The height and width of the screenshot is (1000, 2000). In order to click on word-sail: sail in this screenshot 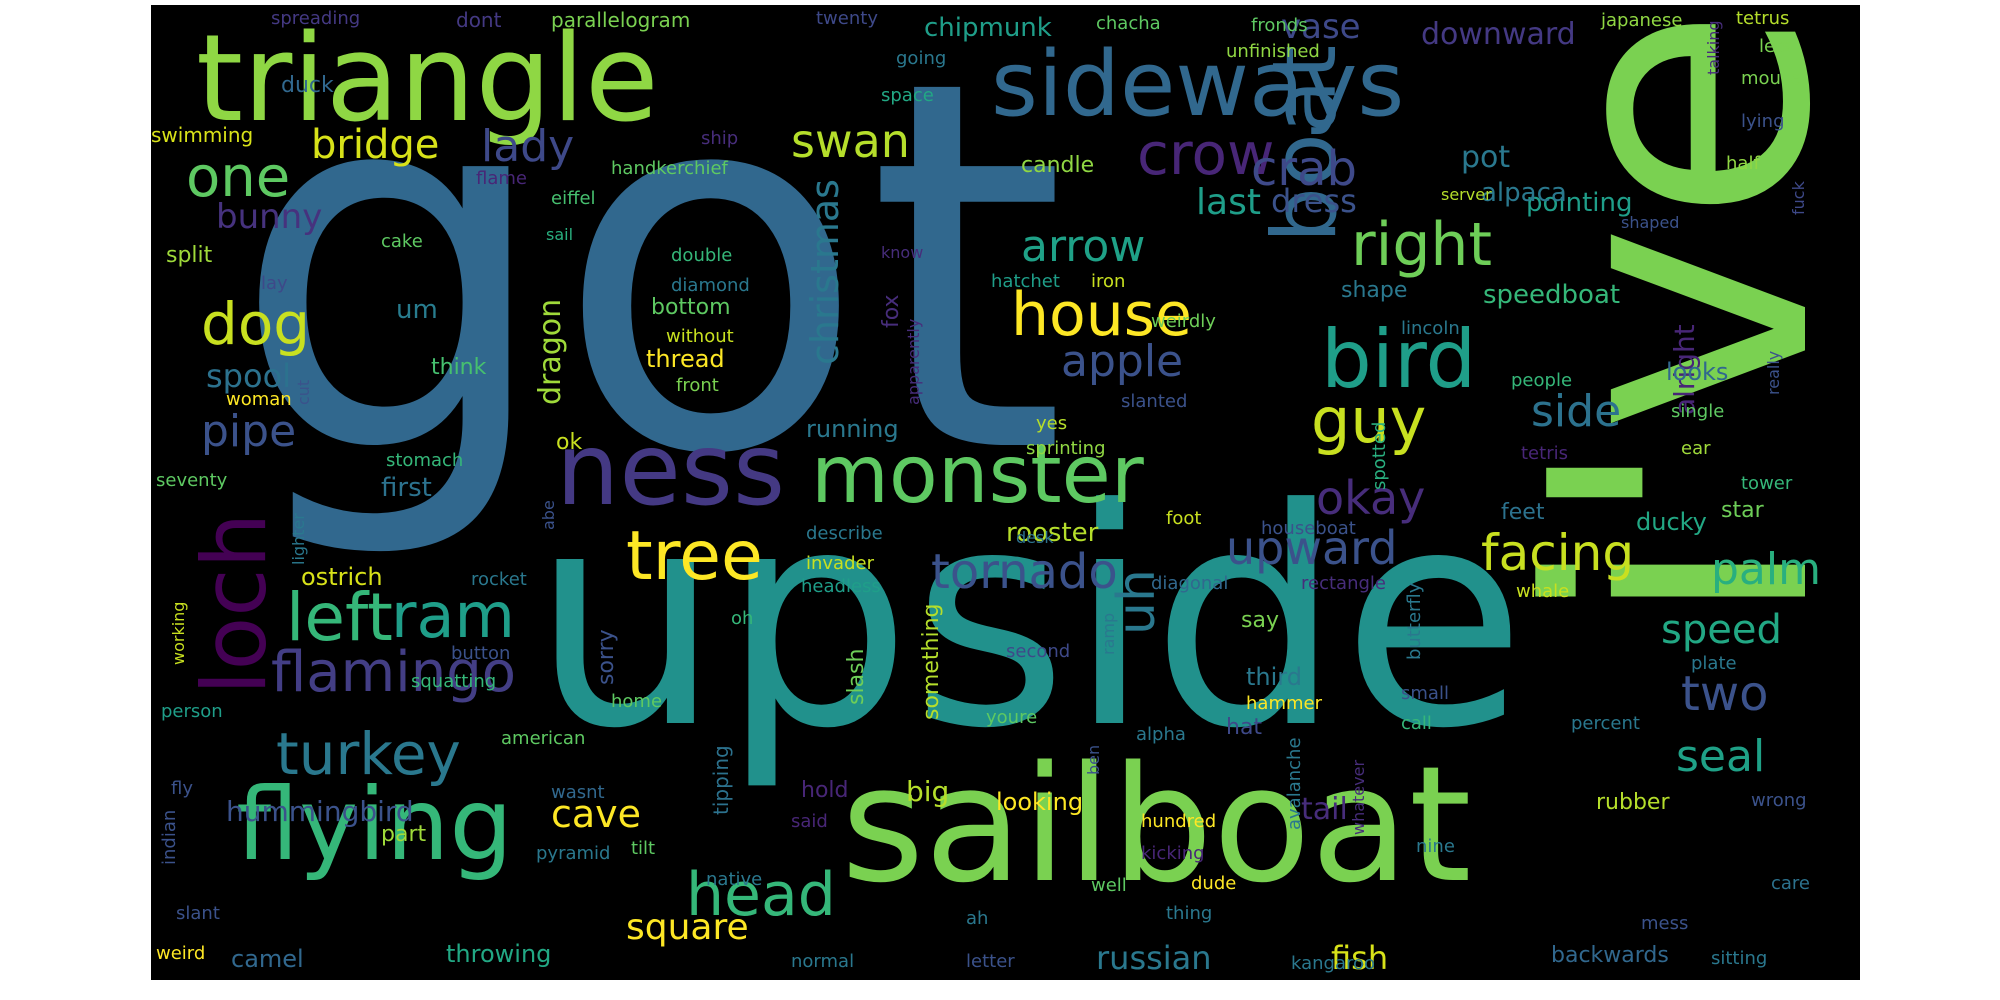, I will do `click(560, 234)`.